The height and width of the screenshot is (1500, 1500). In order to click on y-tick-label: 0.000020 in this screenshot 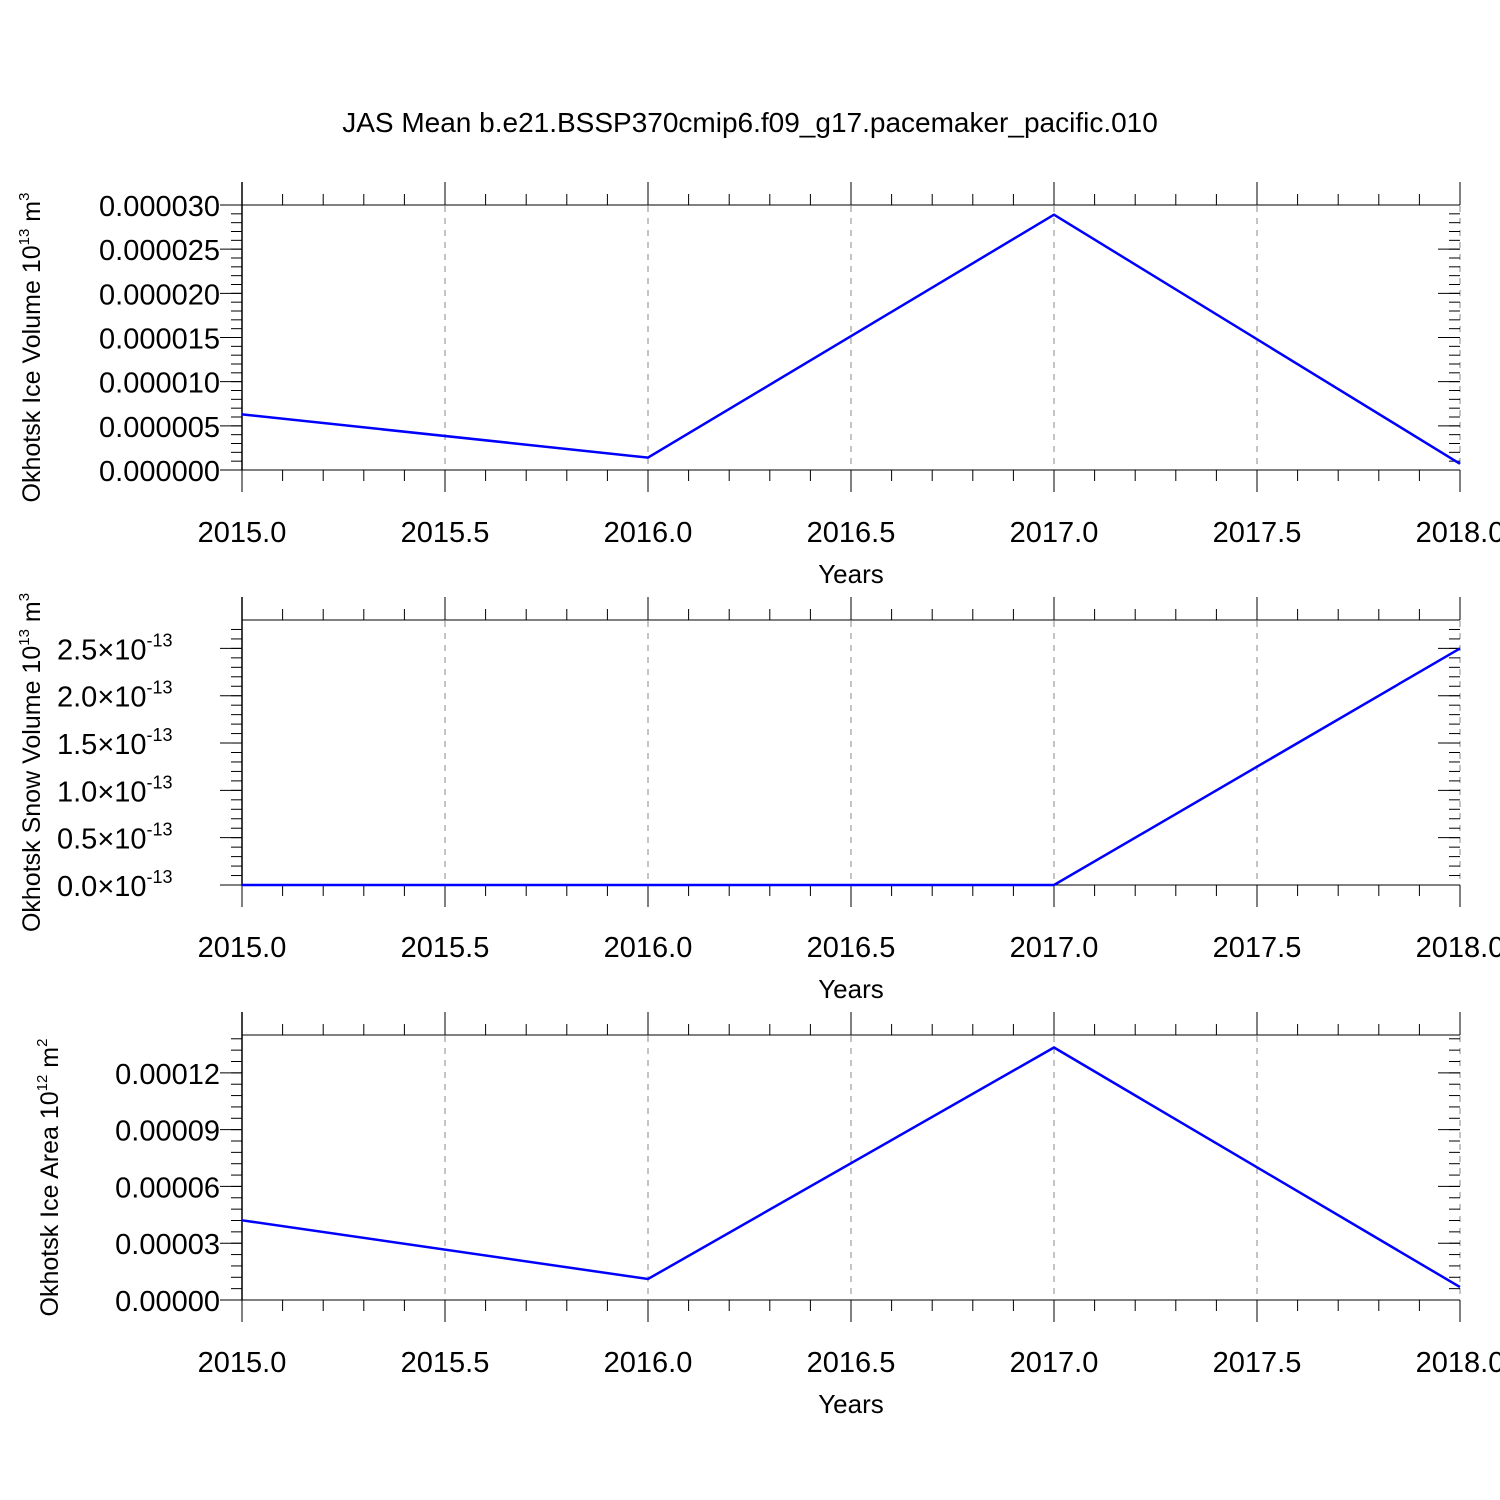, I will do `click(159, 295)`.